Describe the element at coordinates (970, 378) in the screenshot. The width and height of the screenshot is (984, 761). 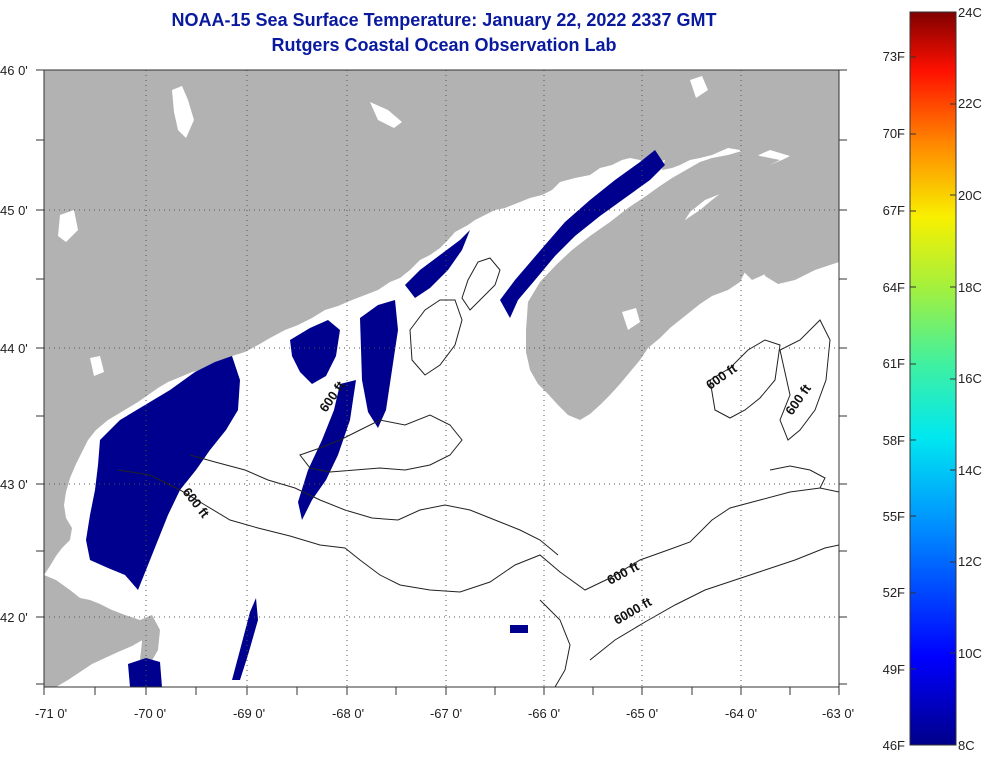
I see `colorbar-label-c: 16C` at that location.